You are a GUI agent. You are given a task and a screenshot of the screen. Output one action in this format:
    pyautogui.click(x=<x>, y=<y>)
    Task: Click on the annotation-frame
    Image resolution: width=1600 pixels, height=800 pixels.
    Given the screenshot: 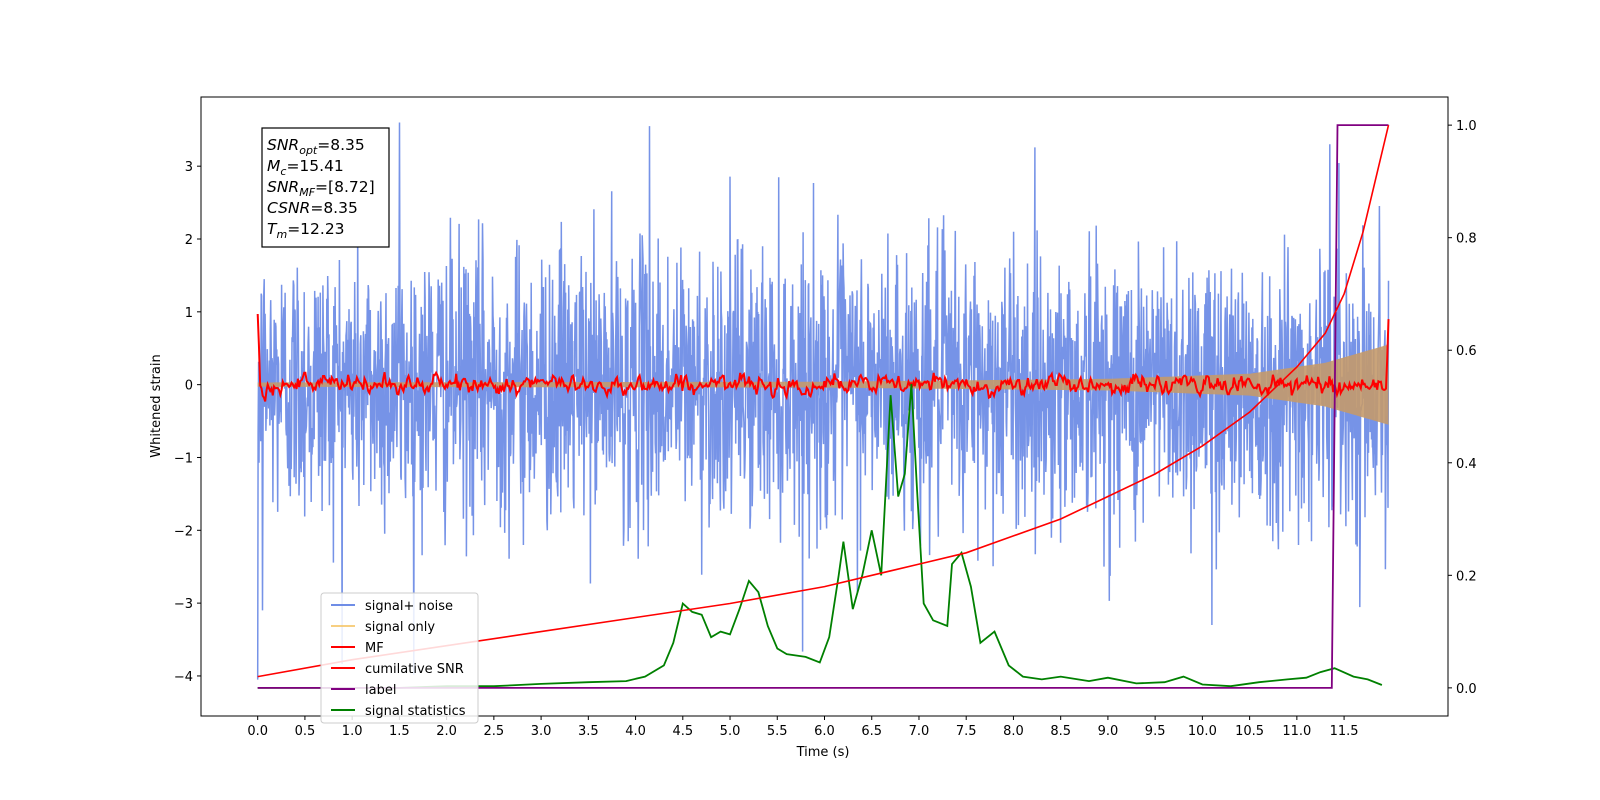 What is the action you would take?
    pyautogui.click(x=325, y=187)
    